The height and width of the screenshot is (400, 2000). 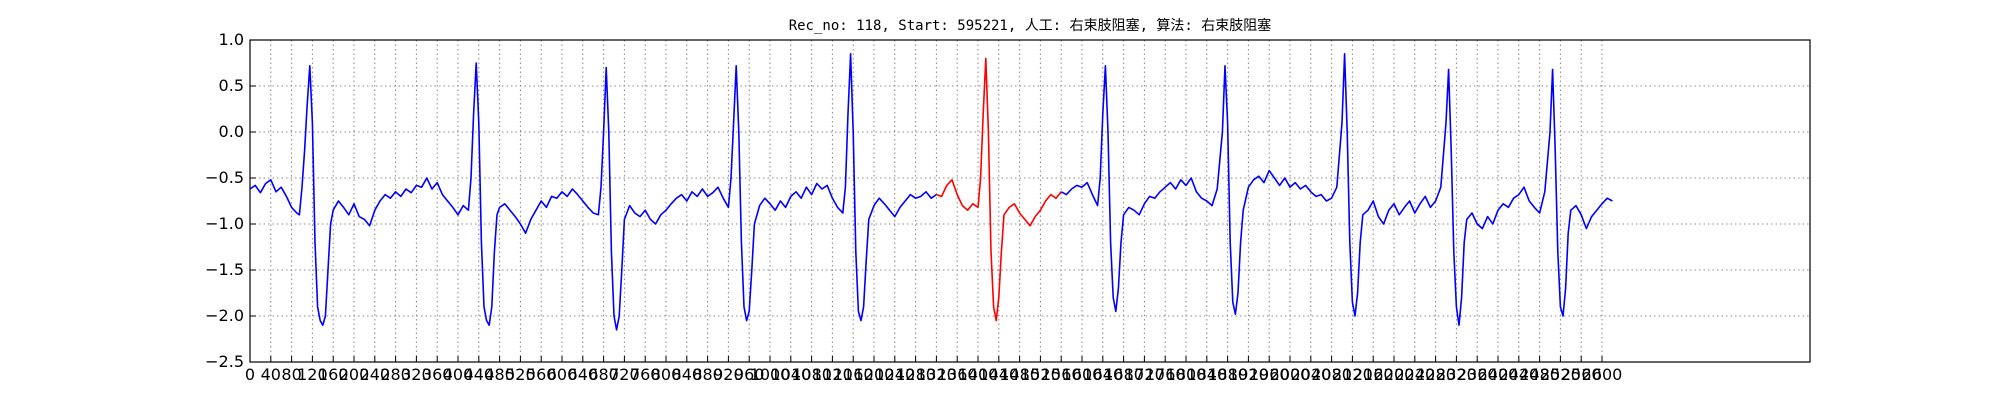 What do you see at coordinates (1560, 374) in the screenshot?
I see `x-tick-label: 2520` at bounding box center [1560, 374].